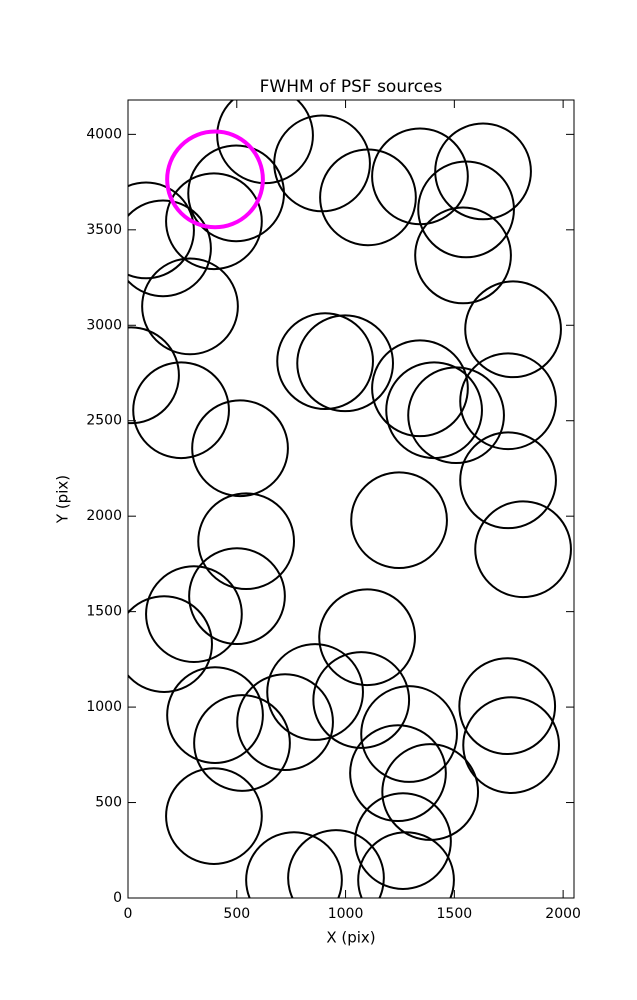 The height and width of the screenshot is (1000, 637). What do you see at coordinates (104, 325) in the screenshot?
I see `y-tick-label: 3000` at bounding box center [104, 325].